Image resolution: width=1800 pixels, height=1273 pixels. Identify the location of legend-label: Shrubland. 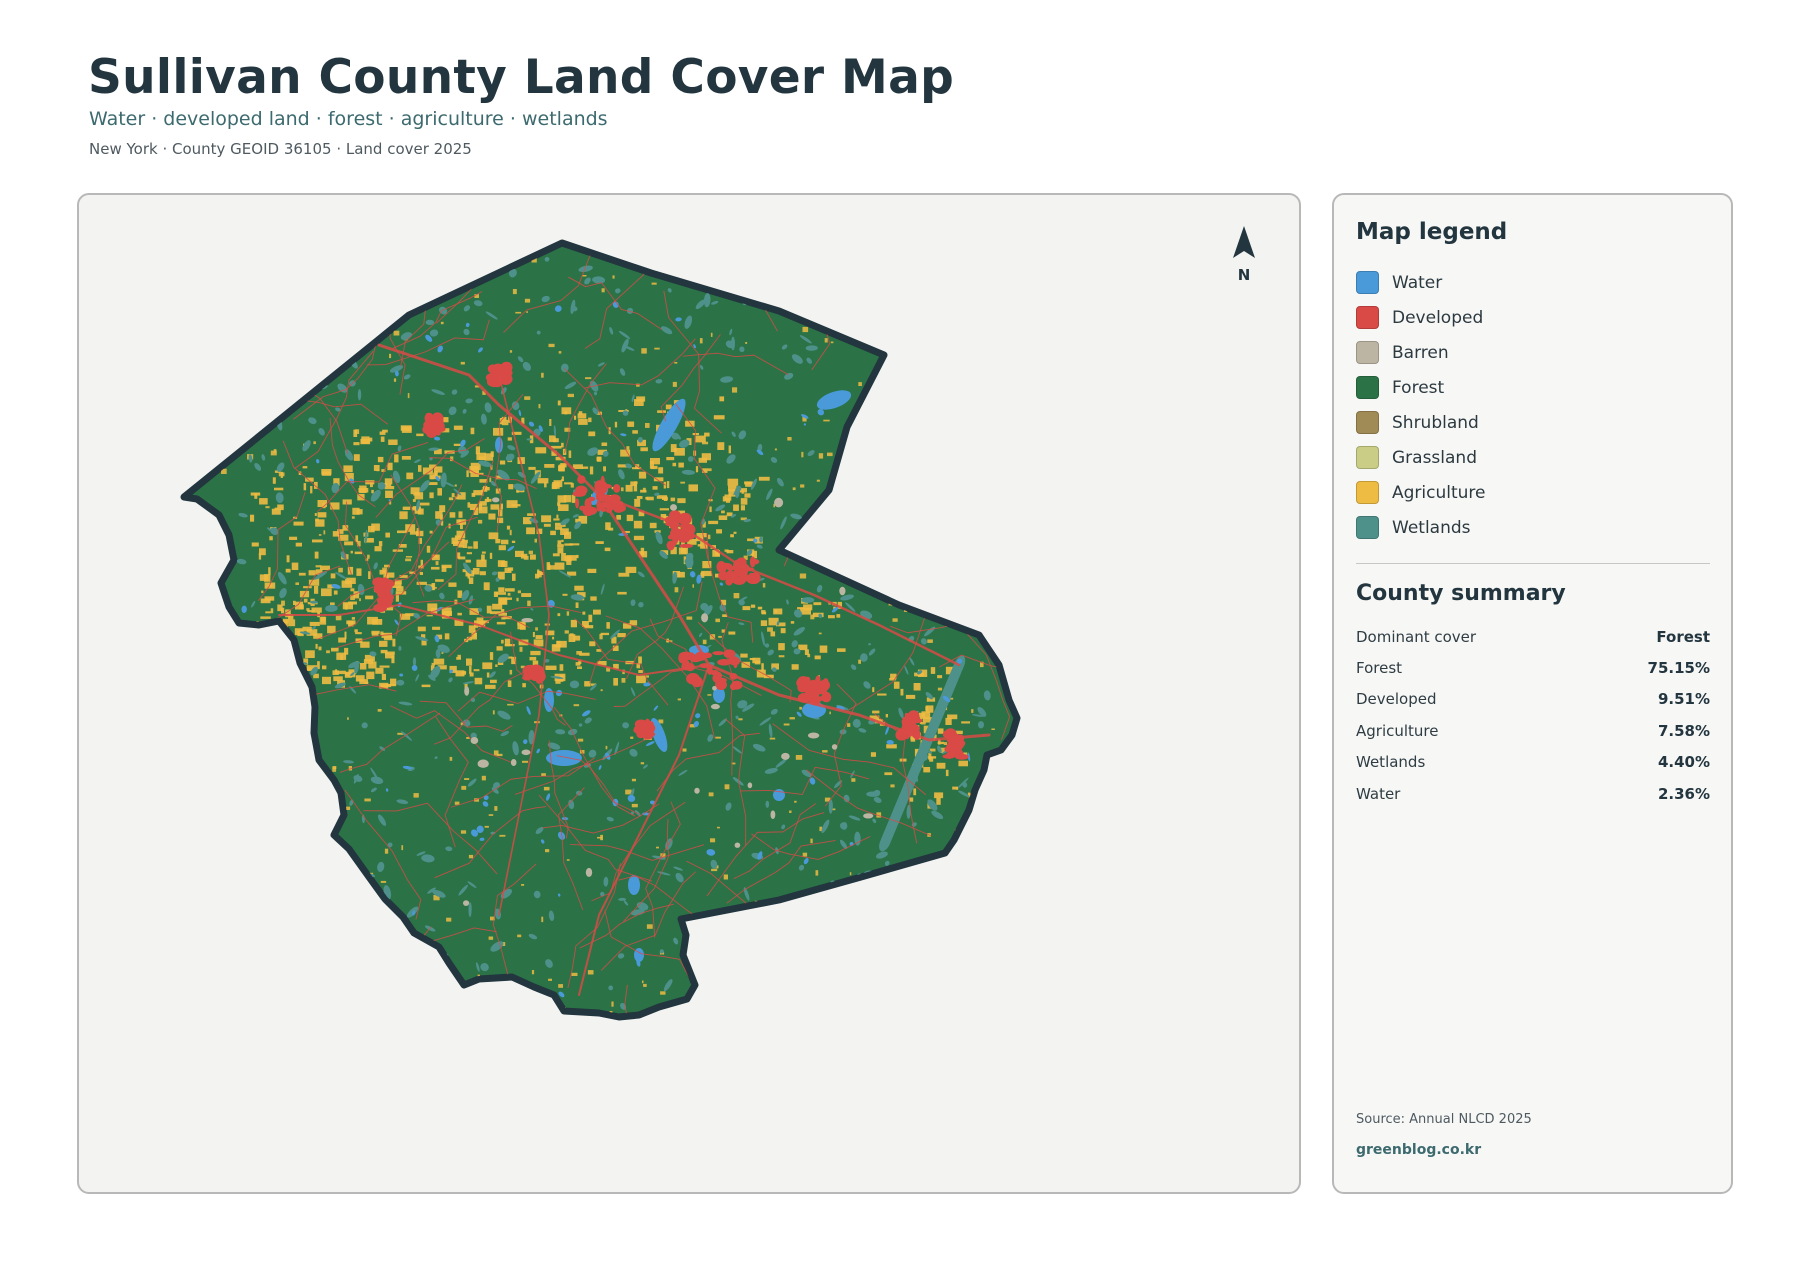
(1435, 422).